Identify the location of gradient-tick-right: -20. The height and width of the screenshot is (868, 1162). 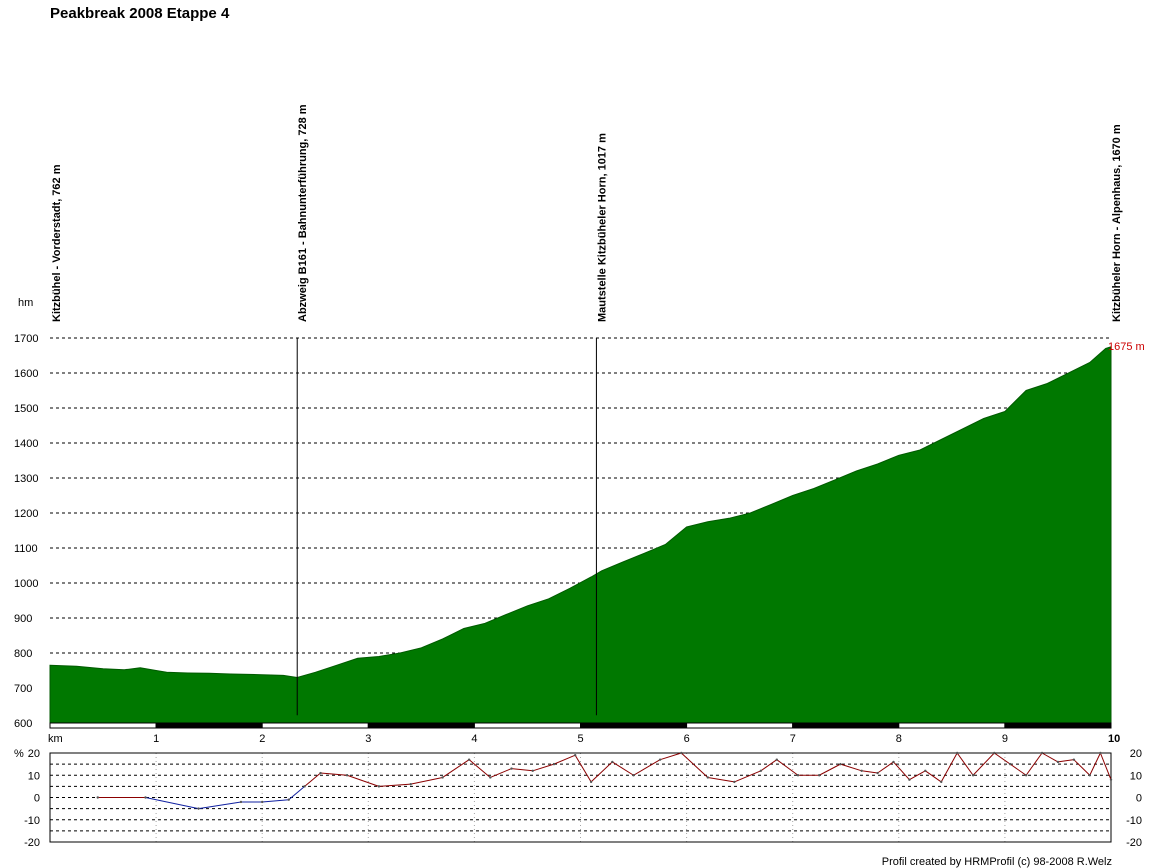
(1134, 843).